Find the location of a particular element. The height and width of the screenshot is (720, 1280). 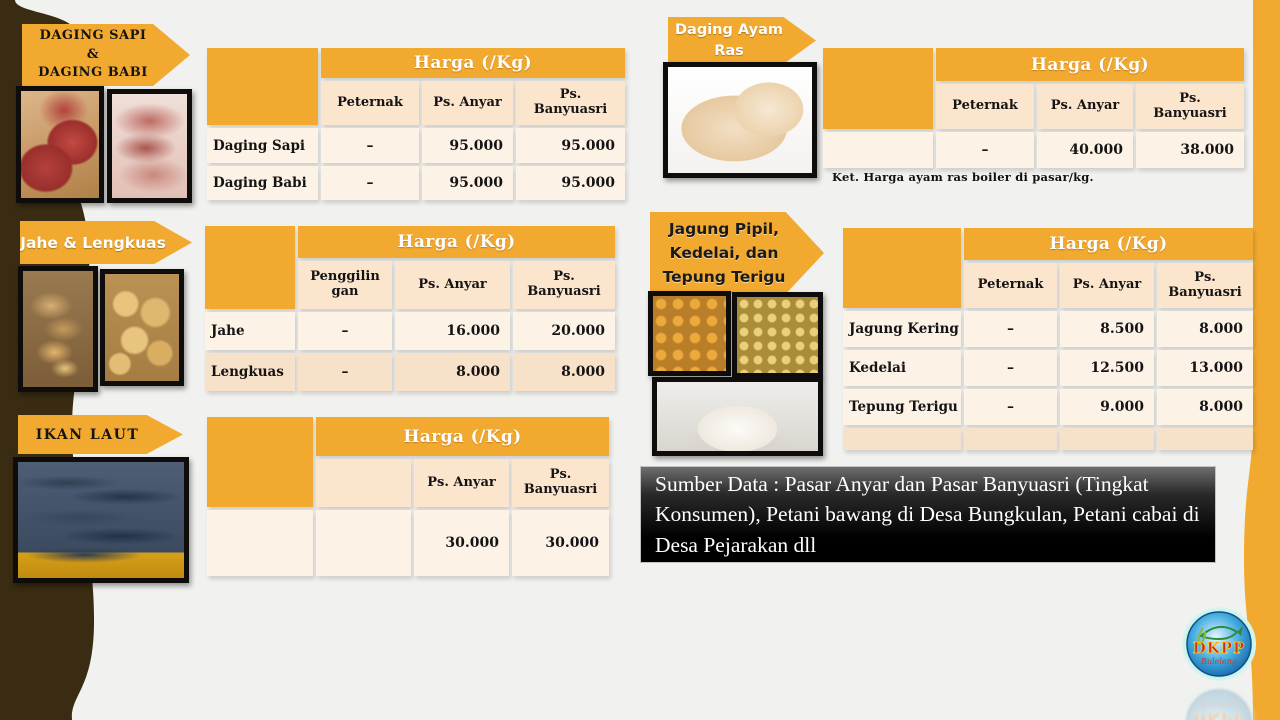

price-cell: 8.500 is located at coordinates (1107, 329).